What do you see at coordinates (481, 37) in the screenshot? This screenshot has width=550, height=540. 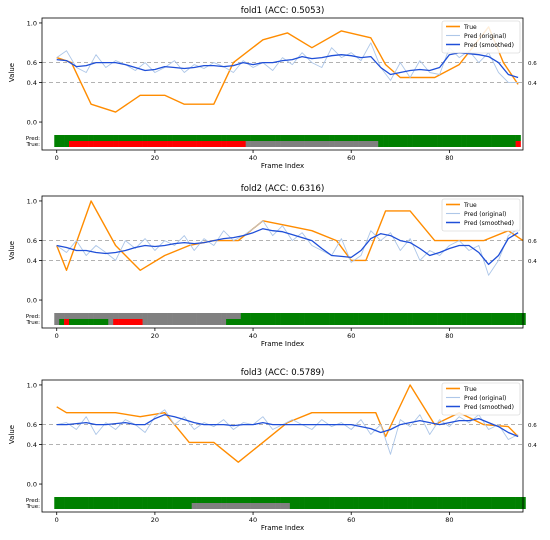 I see `legend-box` at bounding box center [481, 37].